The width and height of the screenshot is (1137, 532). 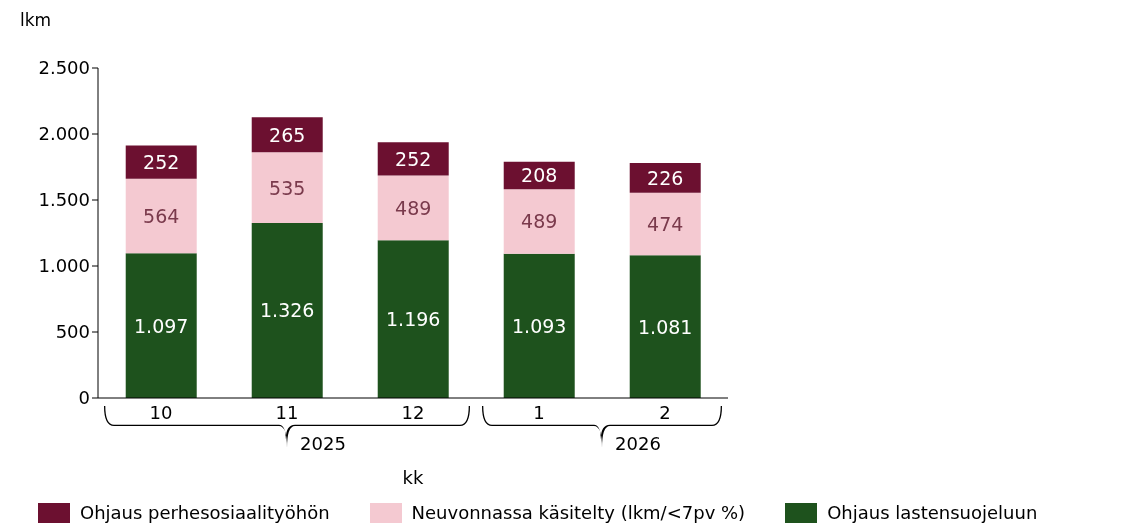 What do you see at coordinates (932, 512) in the screenshot?
I see `legend-label: Ohjaus lastensuojeluun` at bounding box center [932, 512].